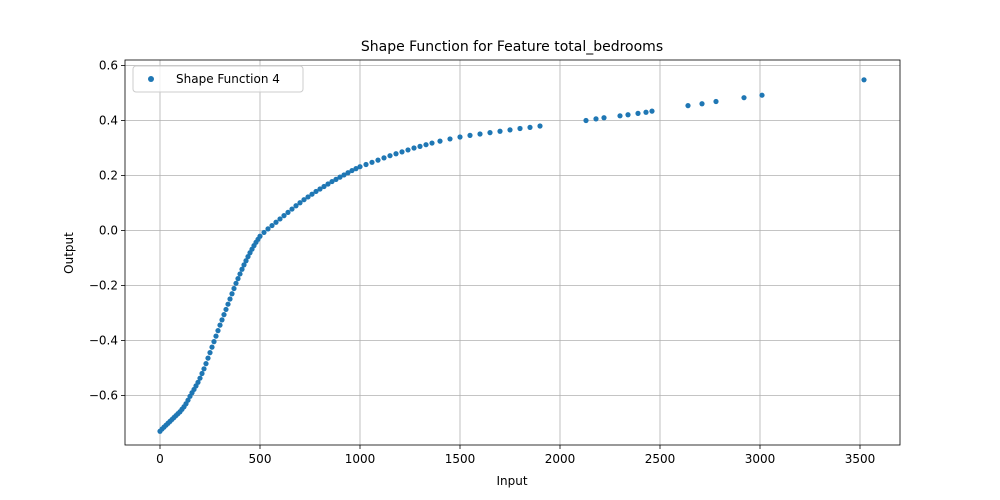 The width and height of the screenshot is (1000, 500). What do you see at coordinates (103, 286) in the screenshot?
I see `y-tick-label: −0.2` at bounding box center [103, 286].